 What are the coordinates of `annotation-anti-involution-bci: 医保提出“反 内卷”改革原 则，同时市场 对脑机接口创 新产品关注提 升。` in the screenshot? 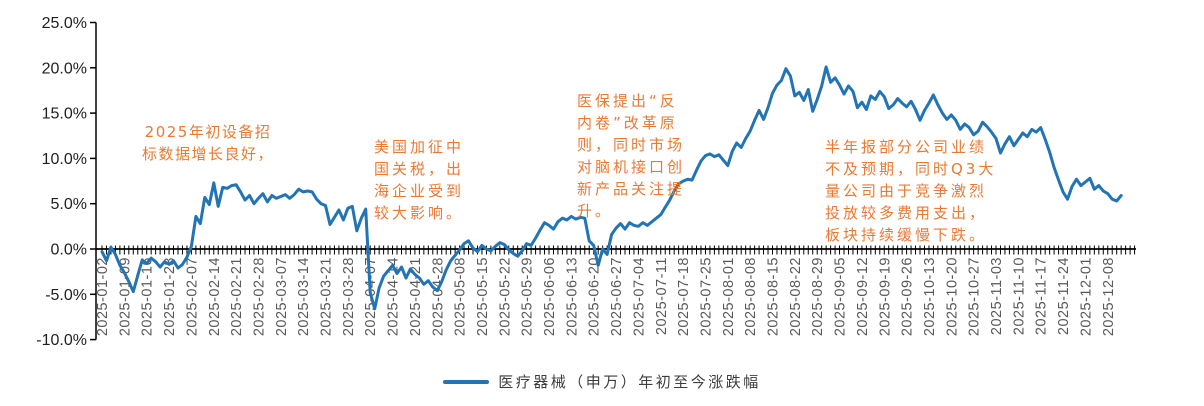 It's located at (631, 156).